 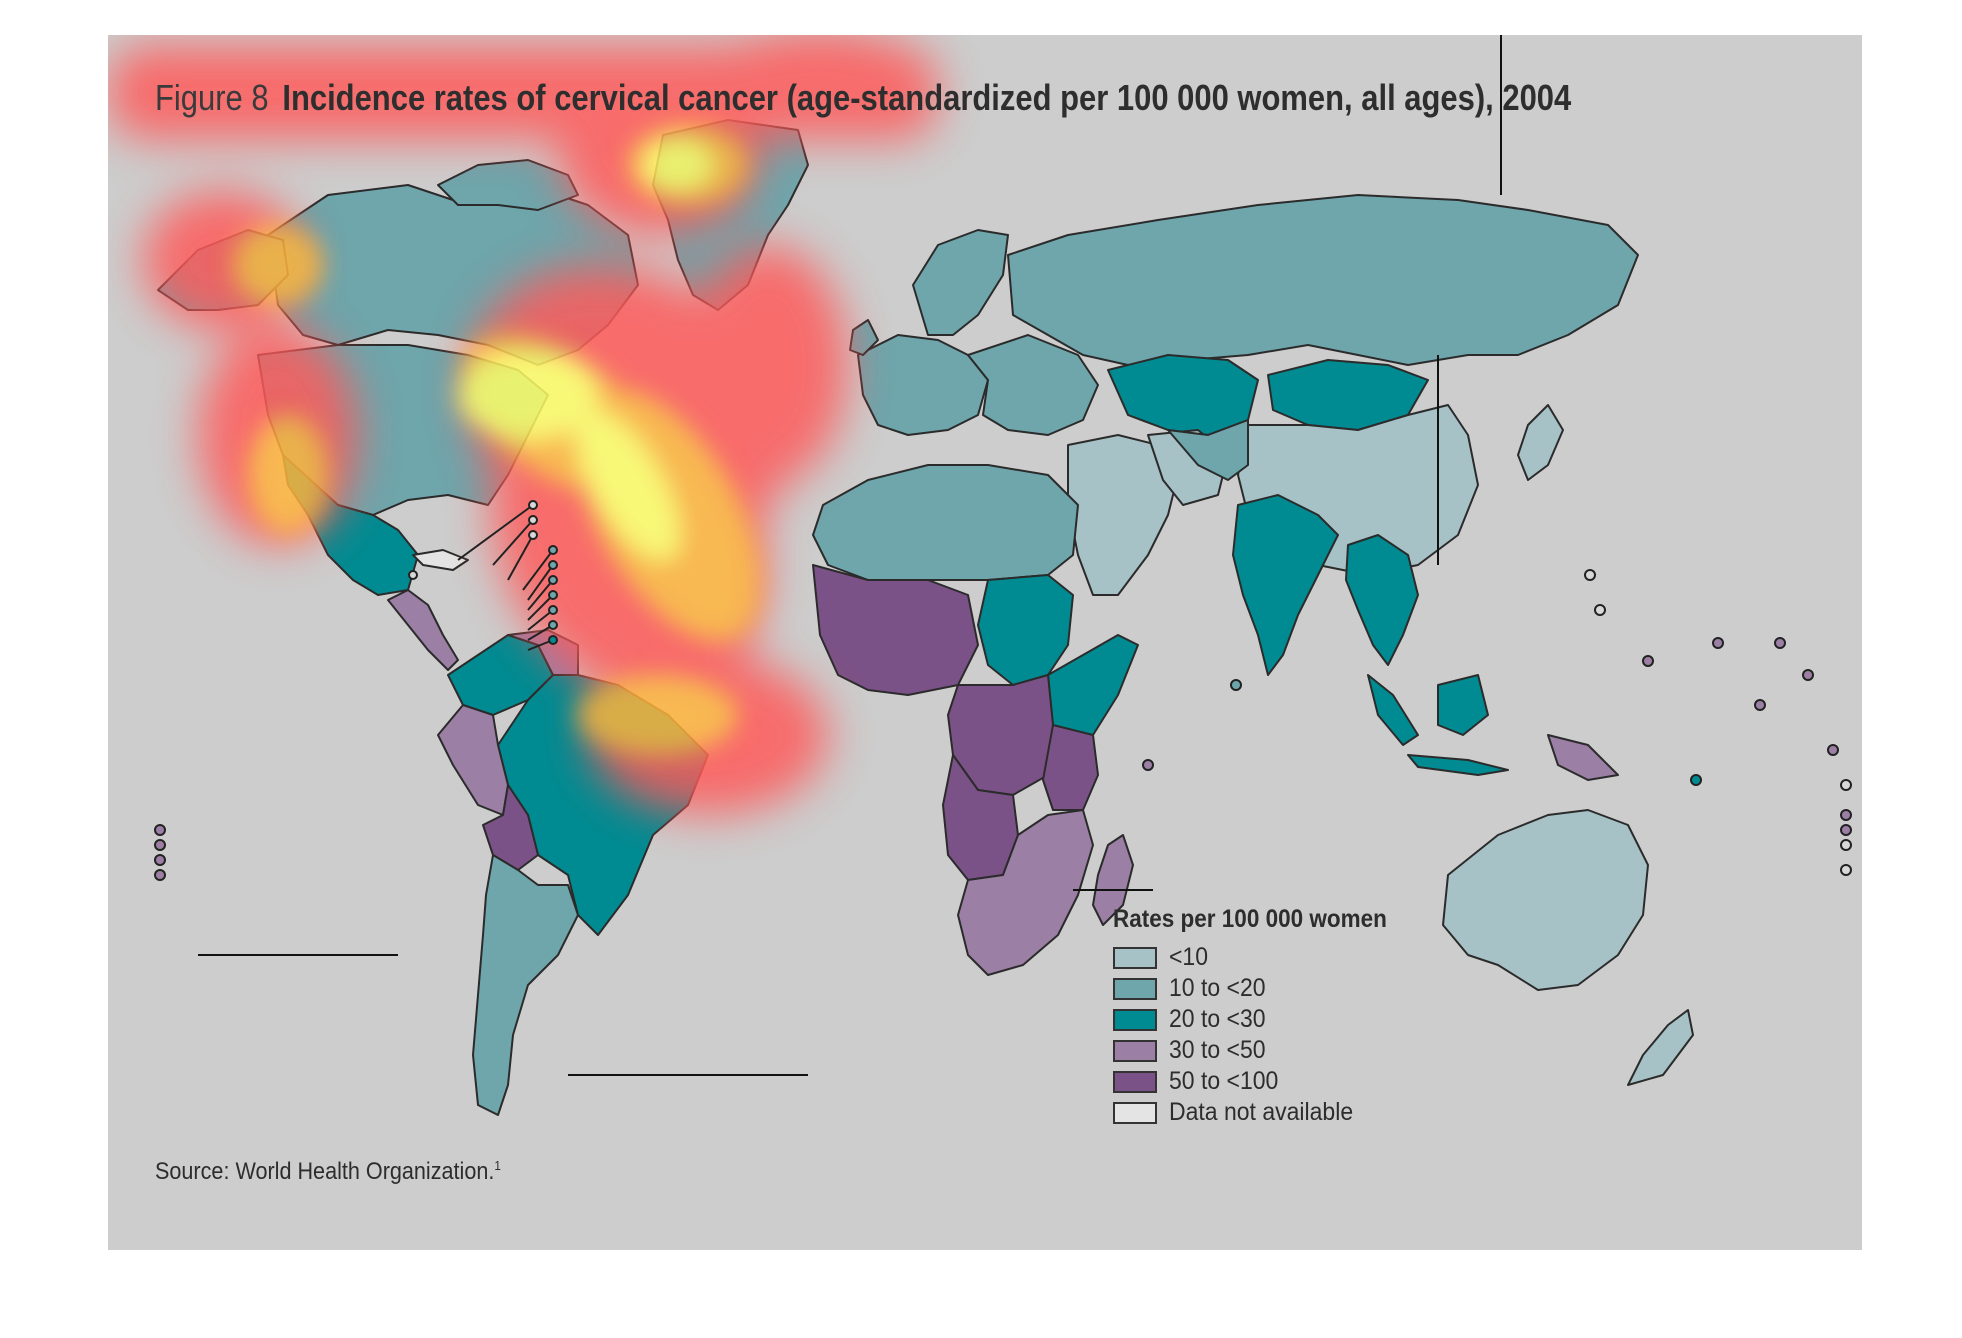 What do you see at coordinates (1393, 710) in the screenshot?
I see `region-indonesia-sumatra` at bounding box center [1393, 710].